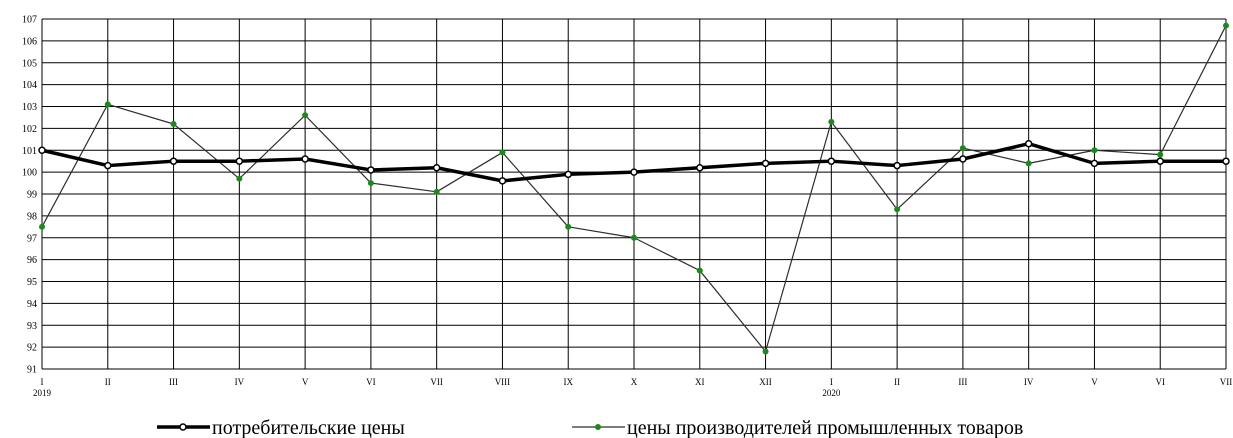 This screenshot has width=1233, height=438. Describe the element at coordinates (29, 173) in the screenshot. I see `y-tick-label: 100` at that location.